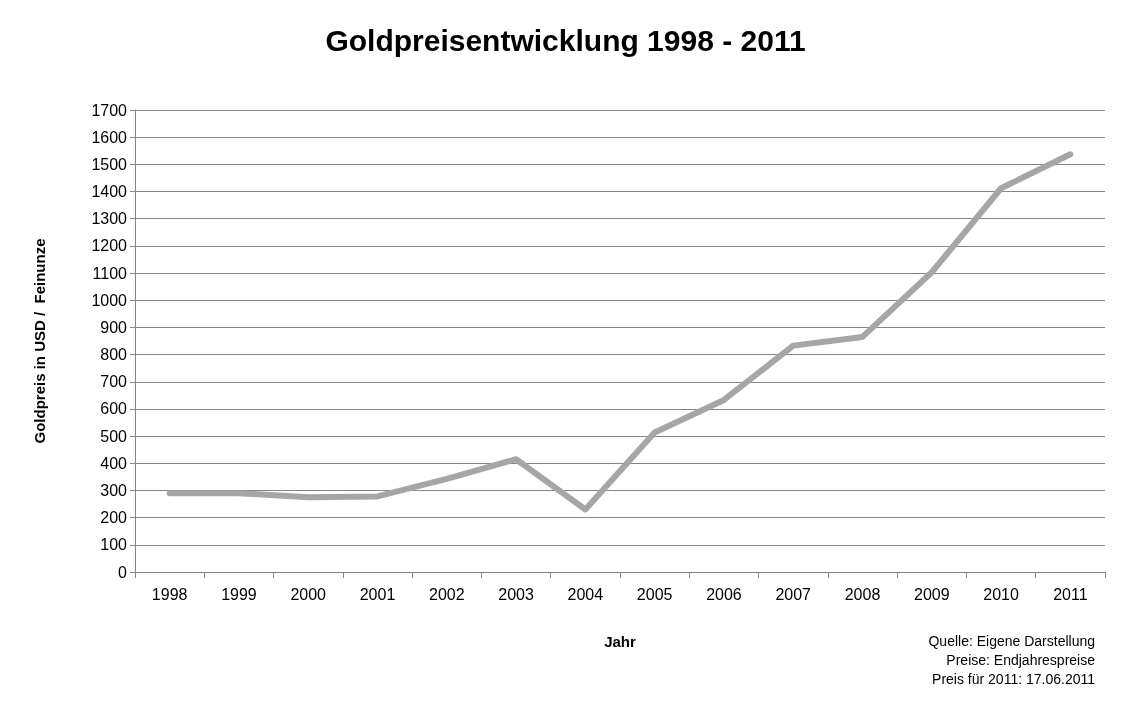 The image size is (1131, 702). Describe the element at coordinates (114, 409) in the screenshot. I see `y-tick-label: 600` at that location.